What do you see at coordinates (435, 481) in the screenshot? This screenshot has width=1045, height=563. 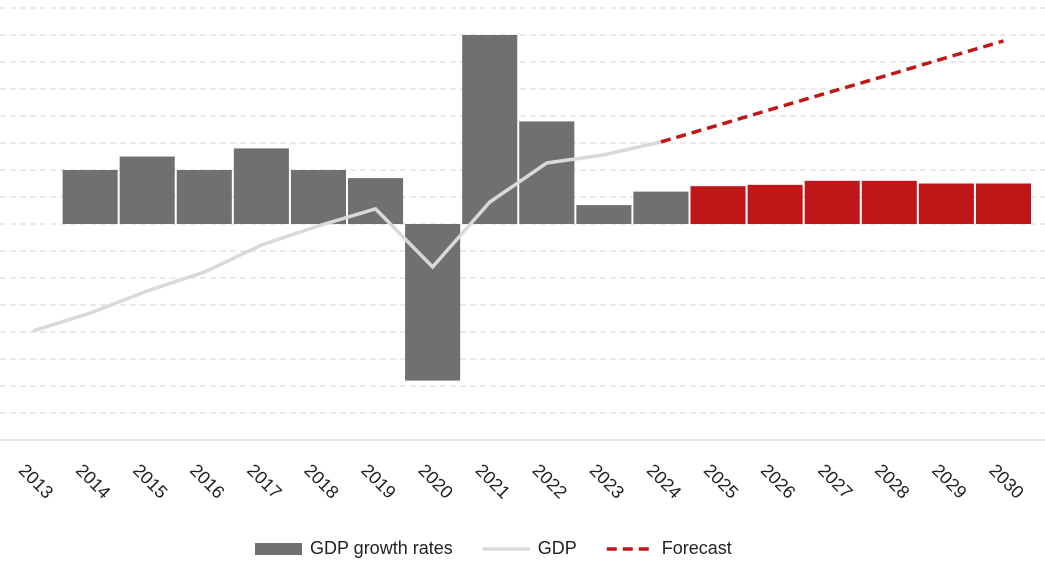 I see `x-tick-label: 2020` at bounding box center [435, 481].